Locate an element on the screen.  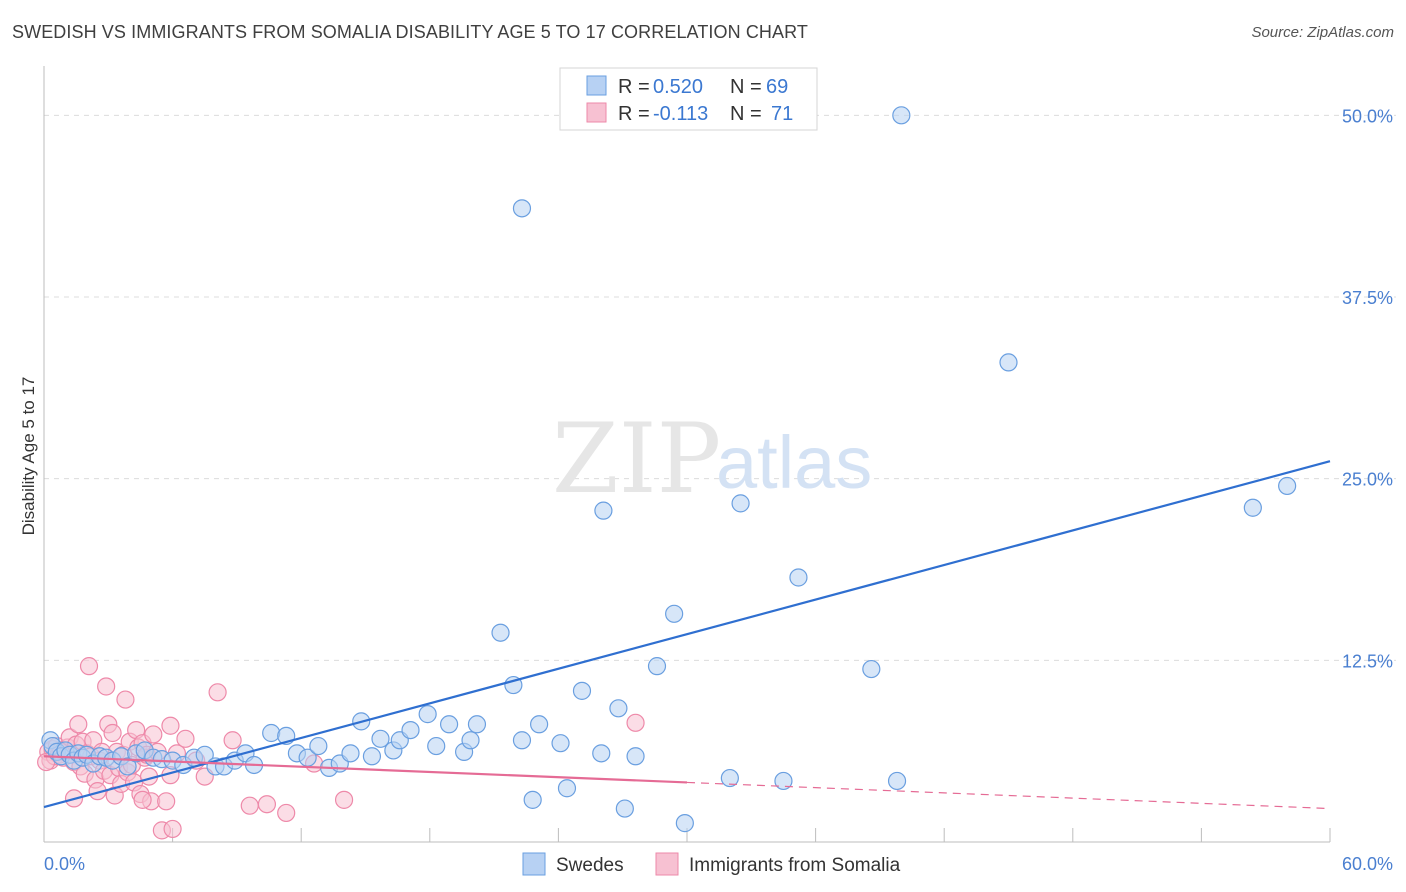
x-tick-label-min: 0.0% is located at coordinates (64, 864).